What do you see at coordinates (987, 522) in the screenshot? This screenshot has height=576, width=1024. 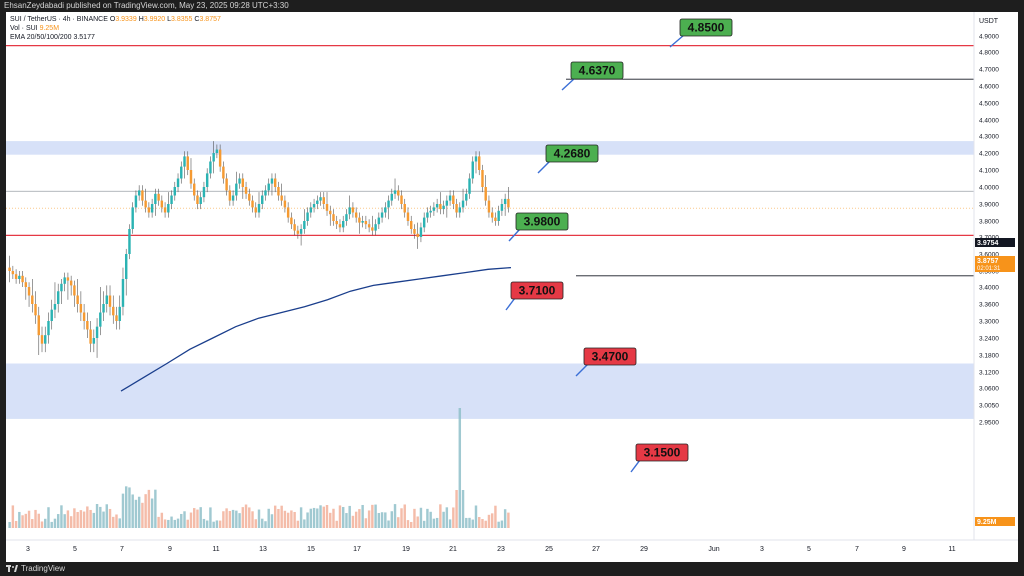 I see `price-tag-value-2: 9.25M` at bounding box center [987, 522].